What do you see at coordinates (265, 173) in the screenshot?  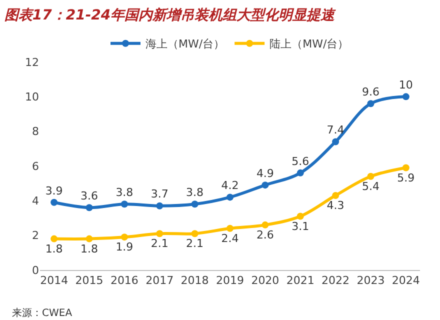 I see `data-label: 4.9` at bounding box center [265, 173].